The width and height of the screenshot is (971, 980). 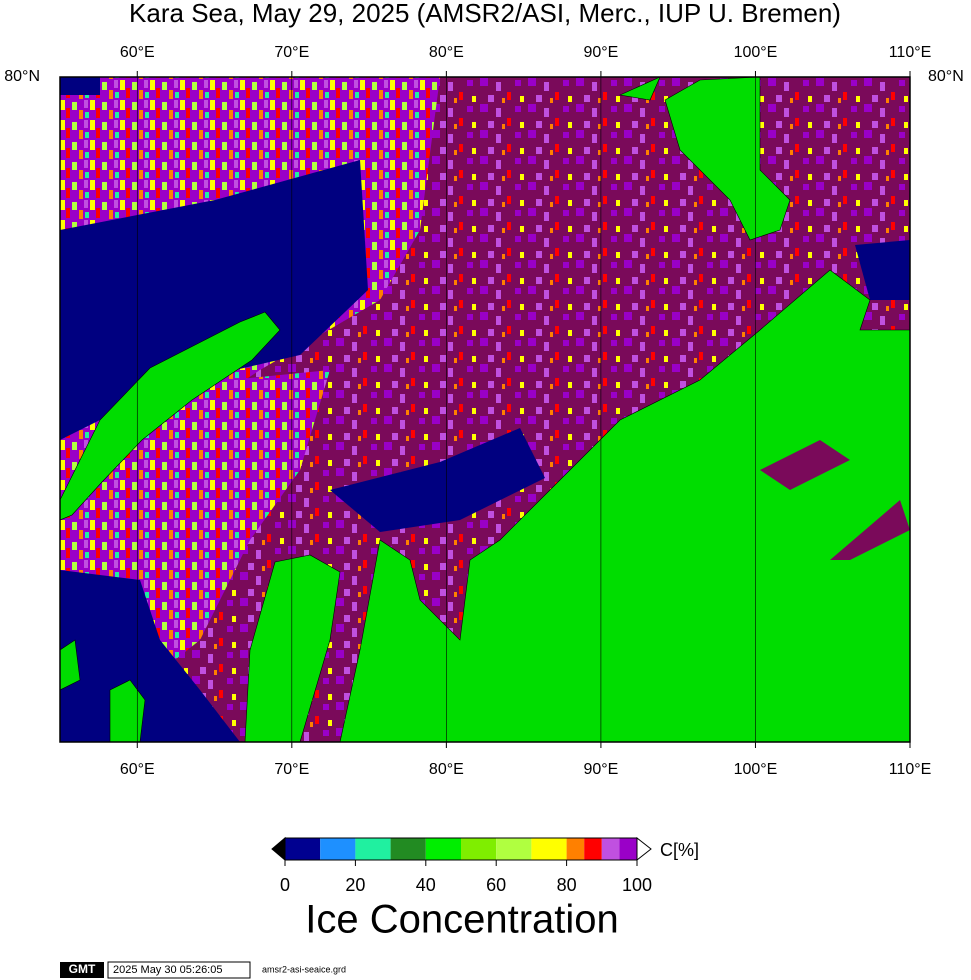 I want to click on lon-label-bottom: 110°E, so click(x=910, y=769).